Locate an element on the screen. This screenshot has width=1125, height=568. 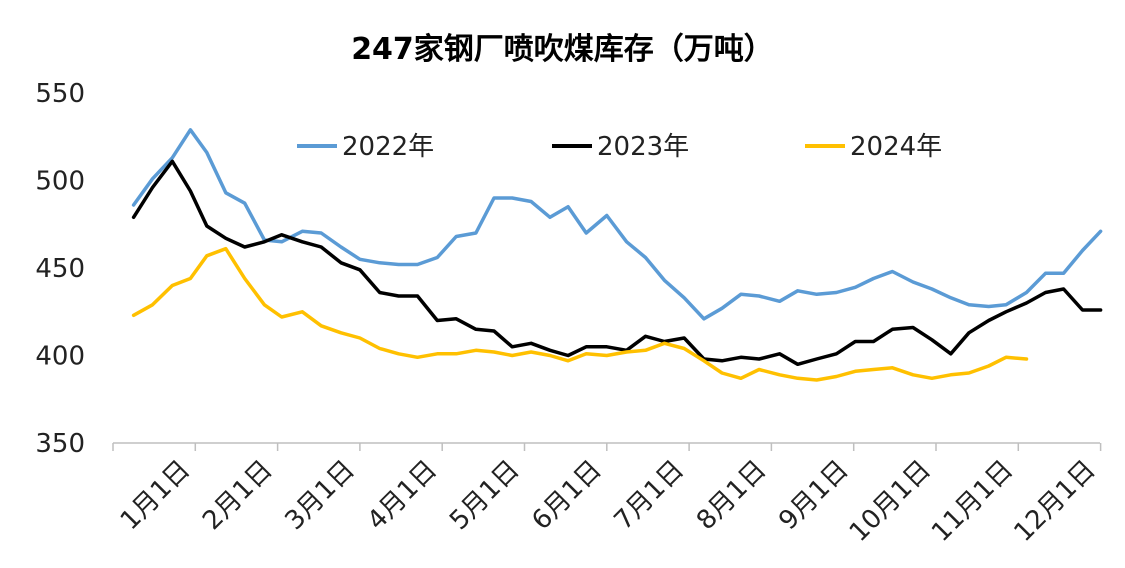
legend: 2022年 2023年 2024年 is located at coordinates (619, 147).